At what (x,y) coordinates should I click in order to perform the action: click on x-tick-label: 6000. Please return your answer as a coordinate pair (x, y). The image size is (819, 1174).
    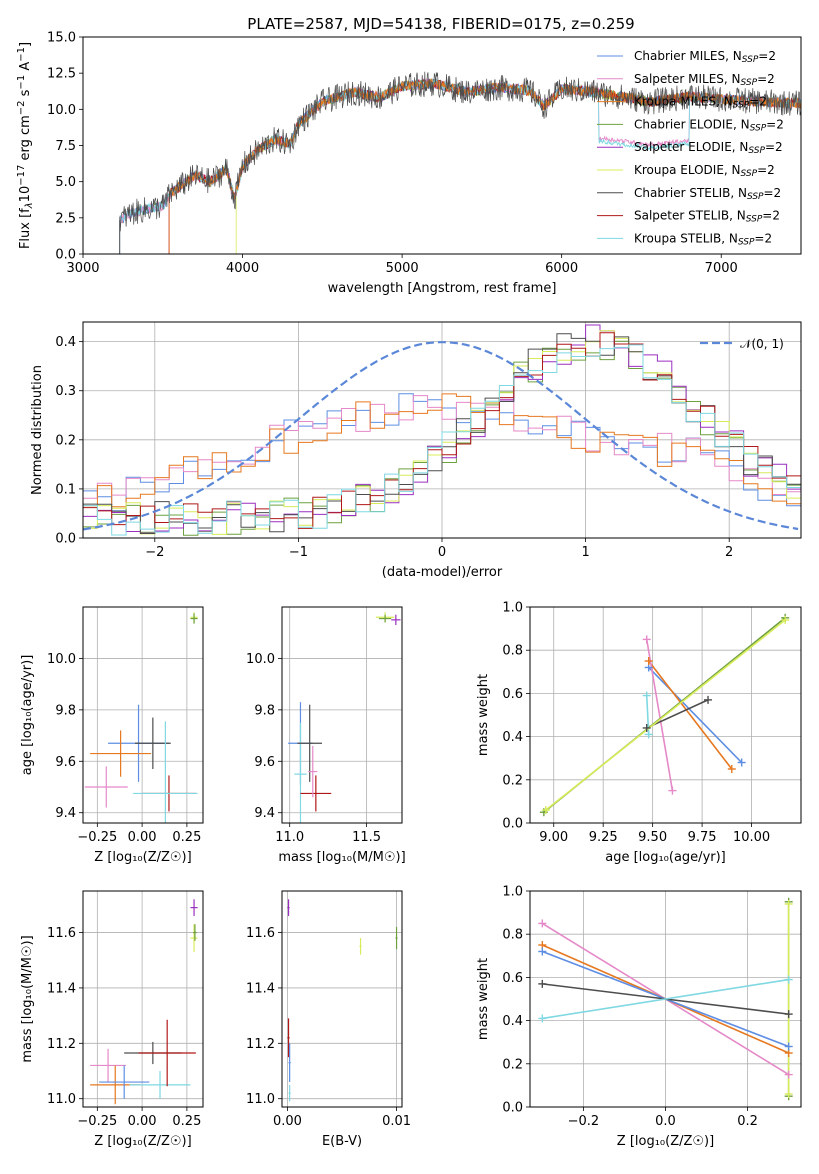
    Looking at the image, I should click on (561, 268).